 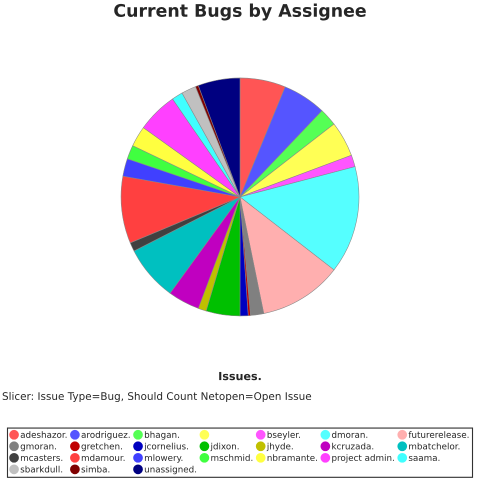 I want to click on legend-label: jdixon., so click(x=224, y=447).